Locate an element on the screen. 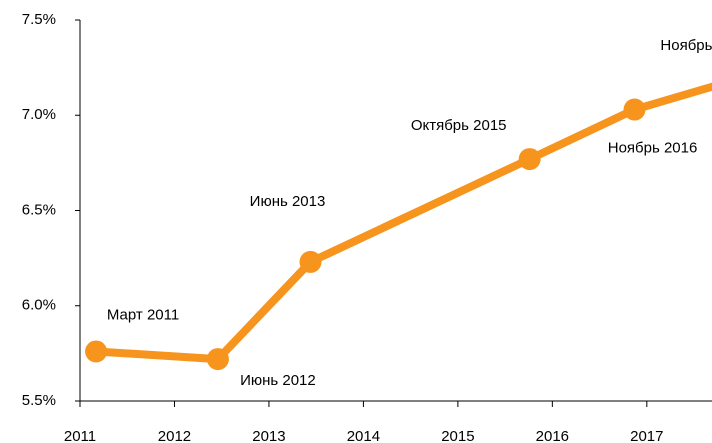  x-tick-label: 2011 is located at coordinates (80, 435).